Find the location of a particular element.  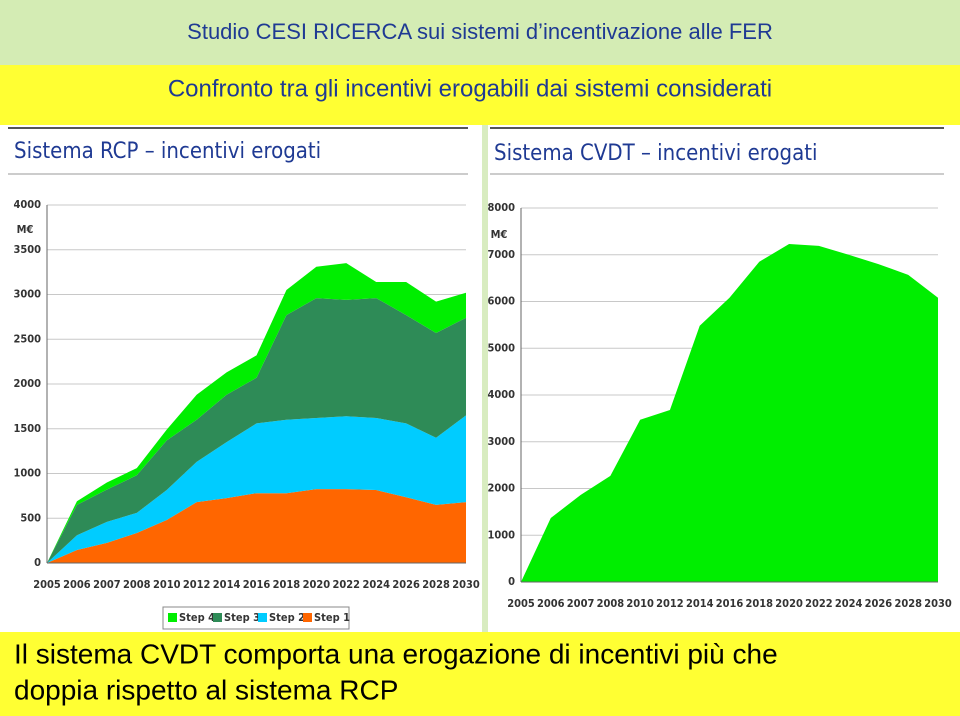

separator is located at coordinates (485, 378).